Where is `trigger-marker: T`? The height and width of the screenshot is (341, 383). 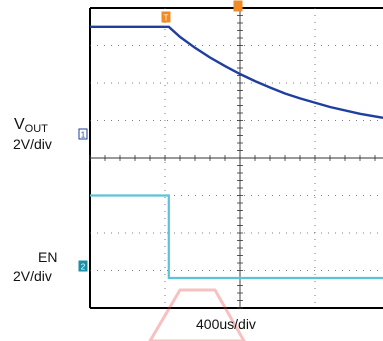 trigger-marker: T is located at coordinates (166, 17).